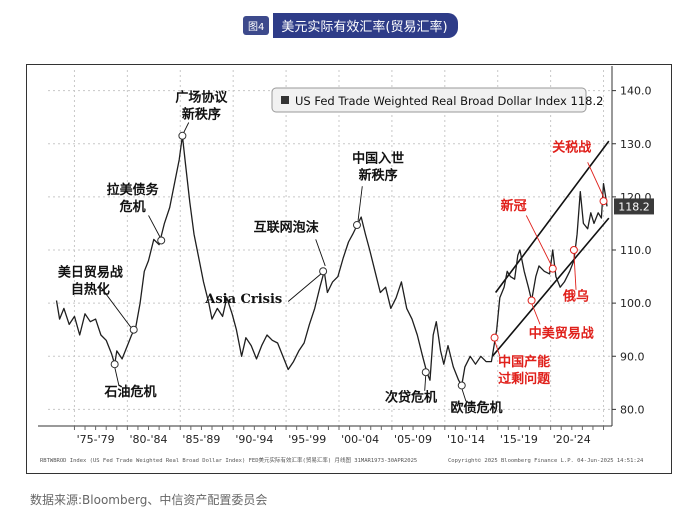 The height and width of the screenshot is (523, 700). What do you see at coordinates (477, 408) in the screenshot?
I see `annotation-label: 欧债危机` at bounding box center [477, 408].